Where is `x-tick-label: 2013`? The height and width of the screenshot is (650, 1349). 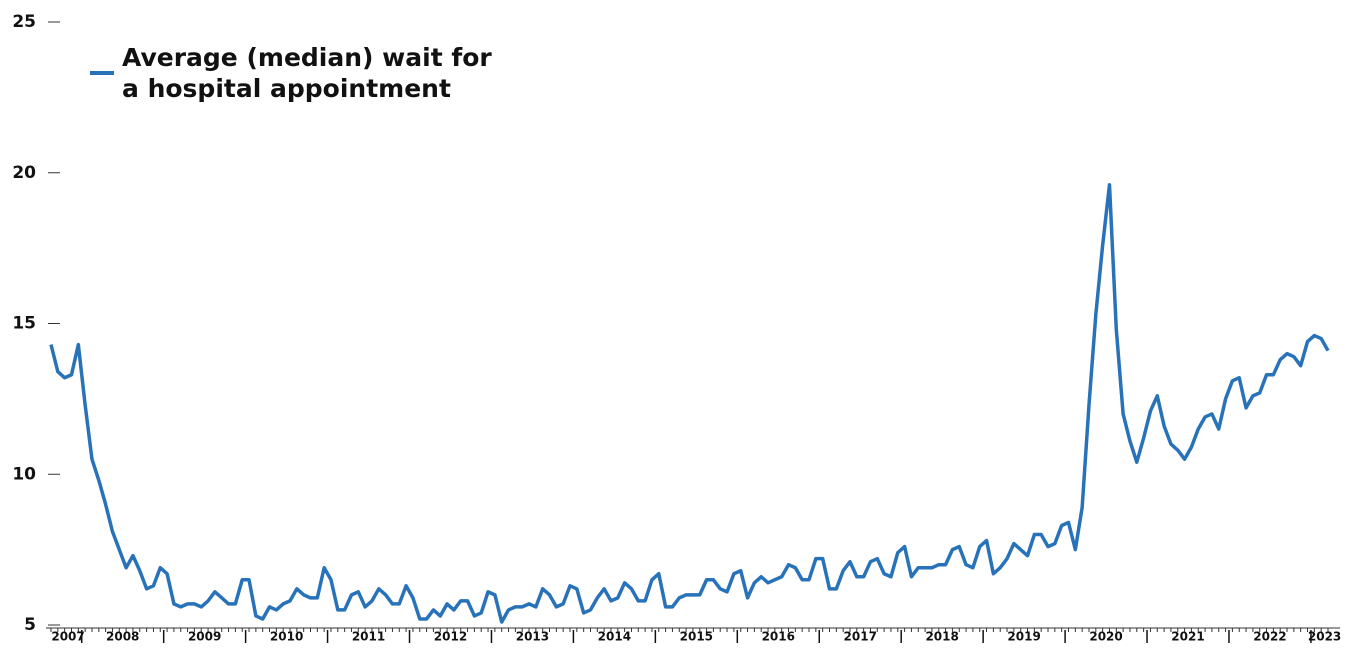
x-tick-label: 2013 is located at coordinates (532, 637).